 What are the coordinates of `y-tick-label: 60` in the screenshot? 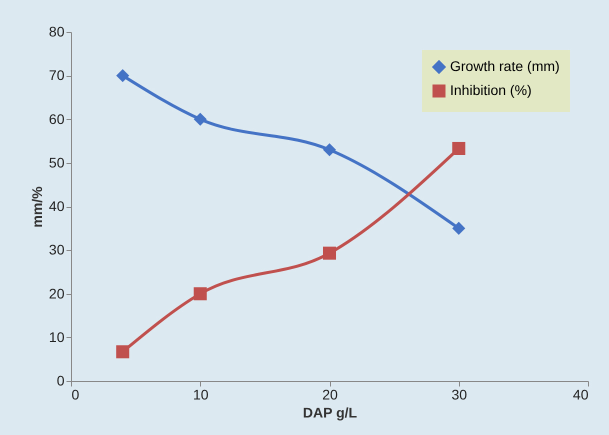 It's located at (56, 118).